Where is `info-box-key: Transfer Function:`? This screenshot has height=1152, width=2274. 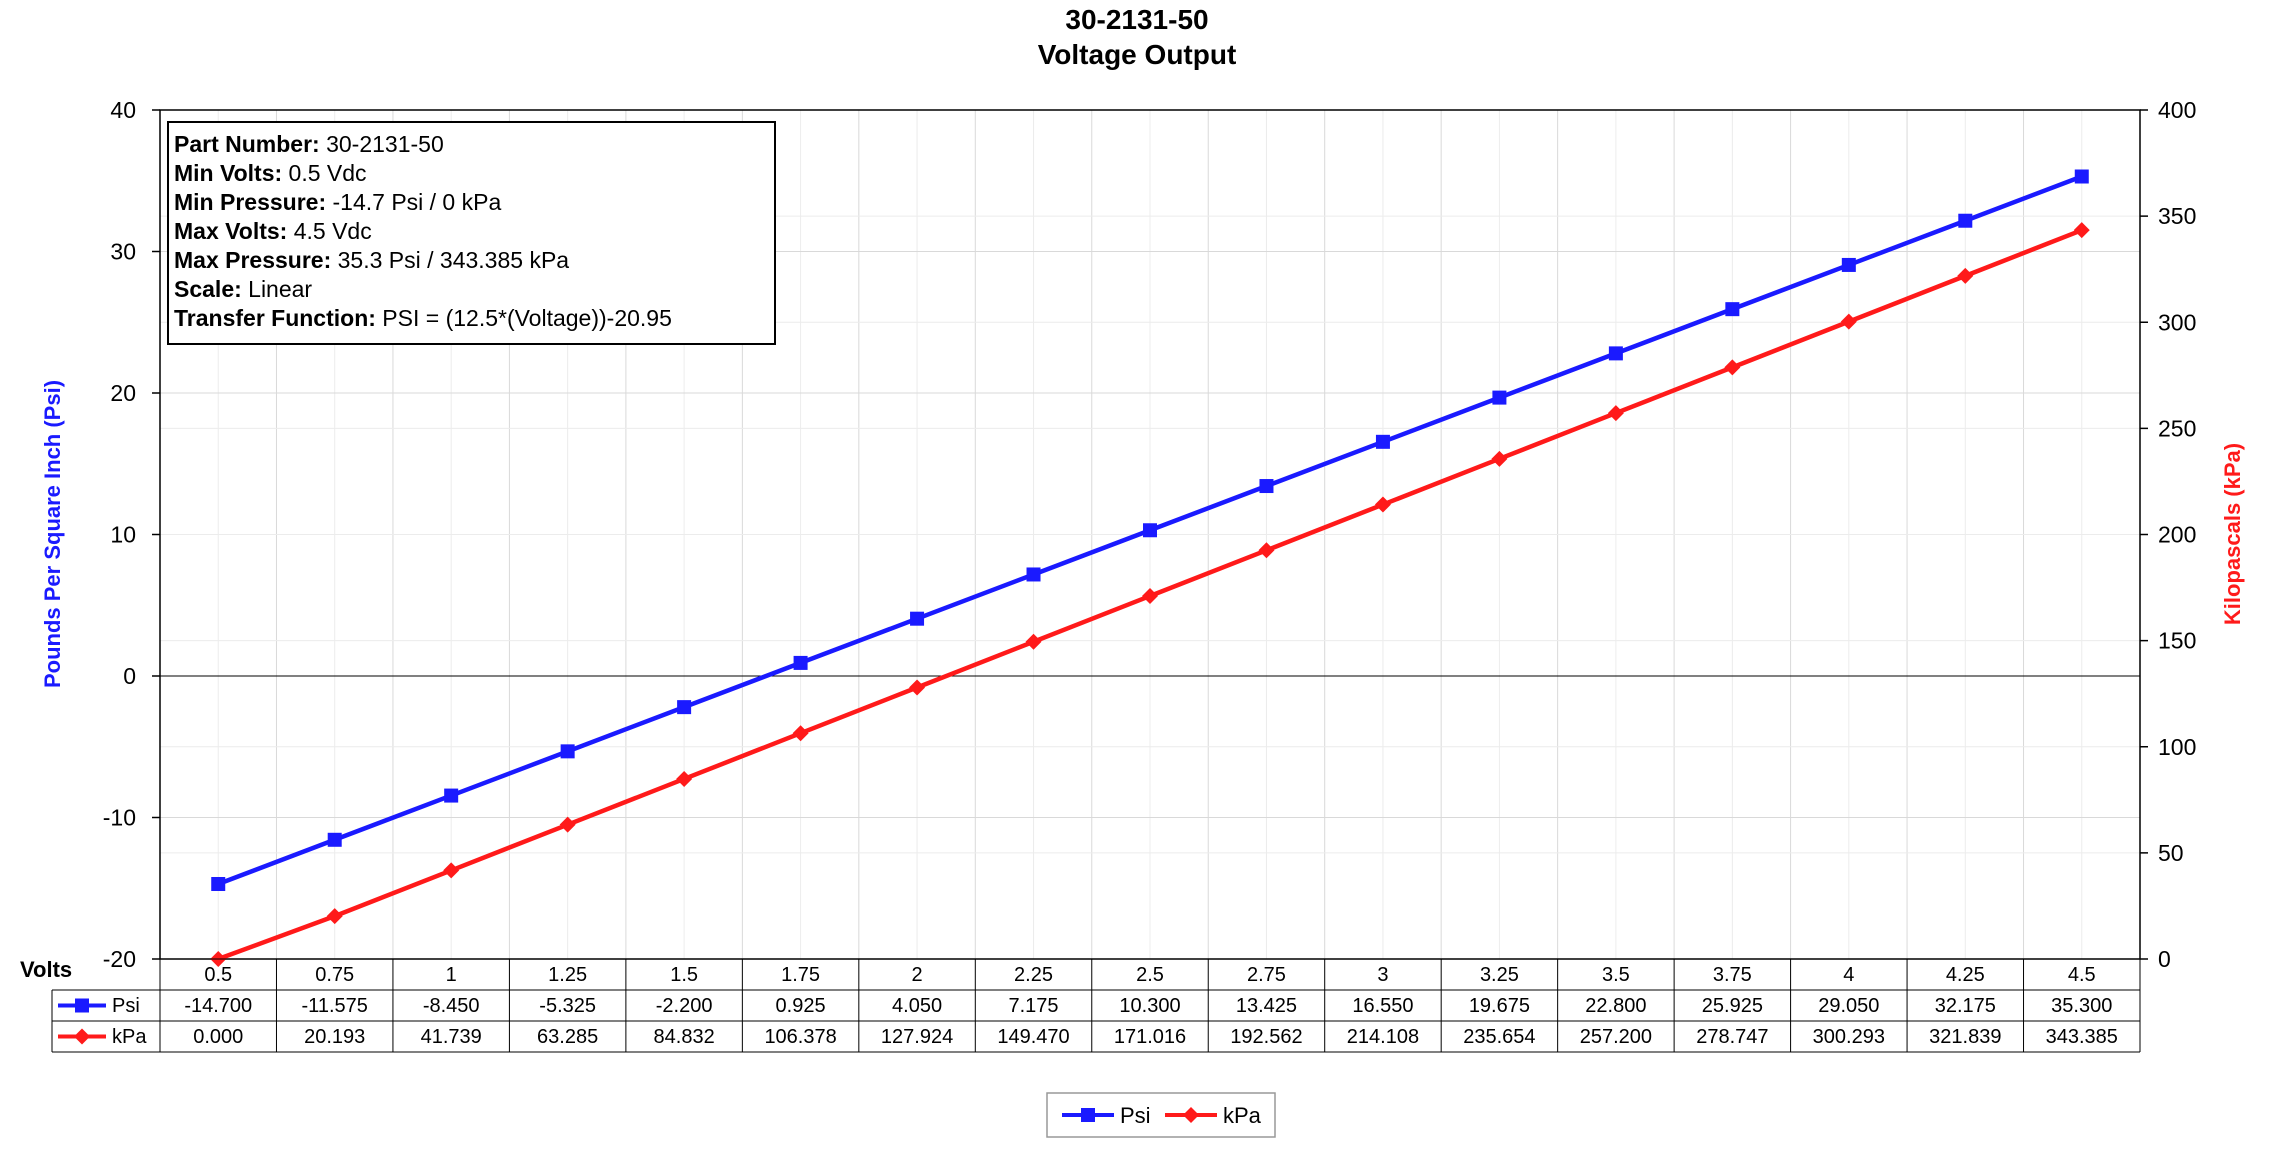
info-box-key: Transfer Function: is located at coordinates (275, 318).